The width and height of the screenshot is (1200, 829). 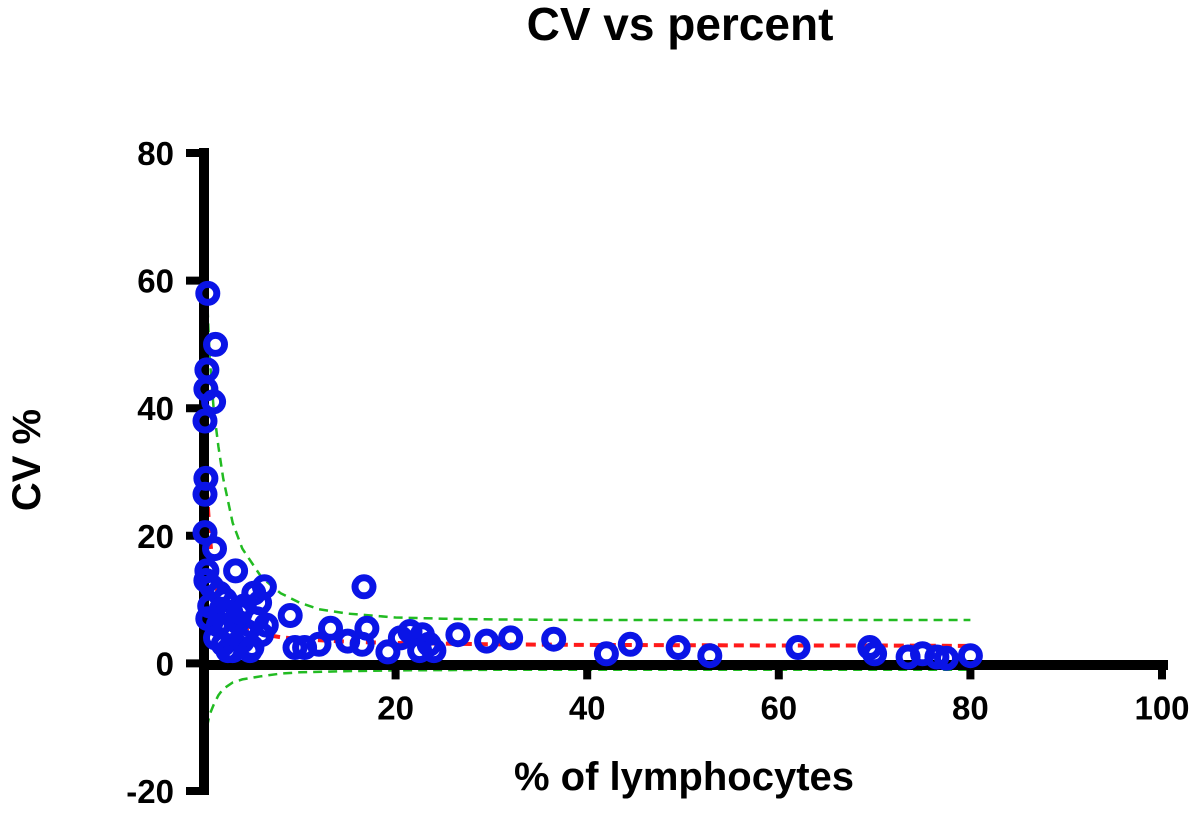 What do you see at coordinates (155, 281) in the screenshot?
I see `y-tick-label: 60` at bounding box center [155, 281].